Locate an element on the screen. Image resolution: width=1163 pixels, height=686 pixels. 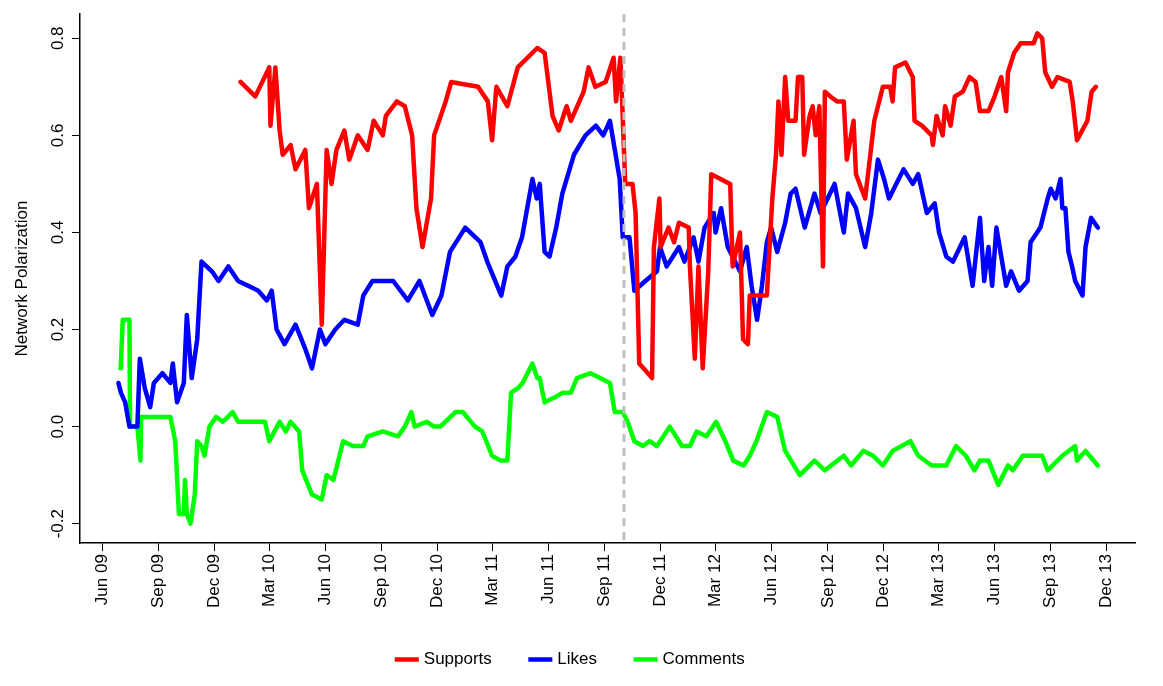
x-tick-label: Jun 09 is located at coordinates (102, 580).